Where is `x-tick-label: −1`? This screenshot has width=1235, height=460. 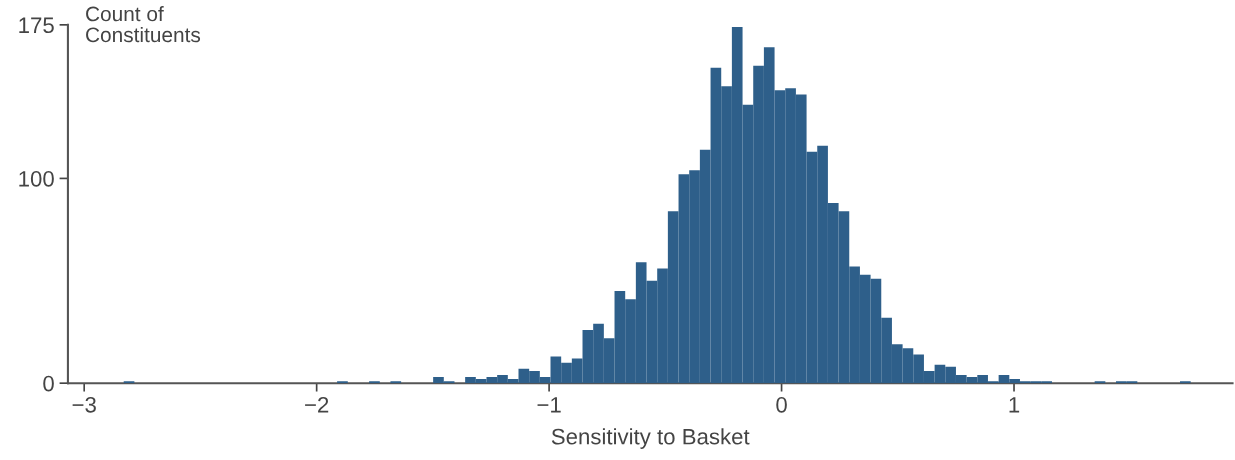 x-tick-label: −1 is located at coordinates (549, 405).